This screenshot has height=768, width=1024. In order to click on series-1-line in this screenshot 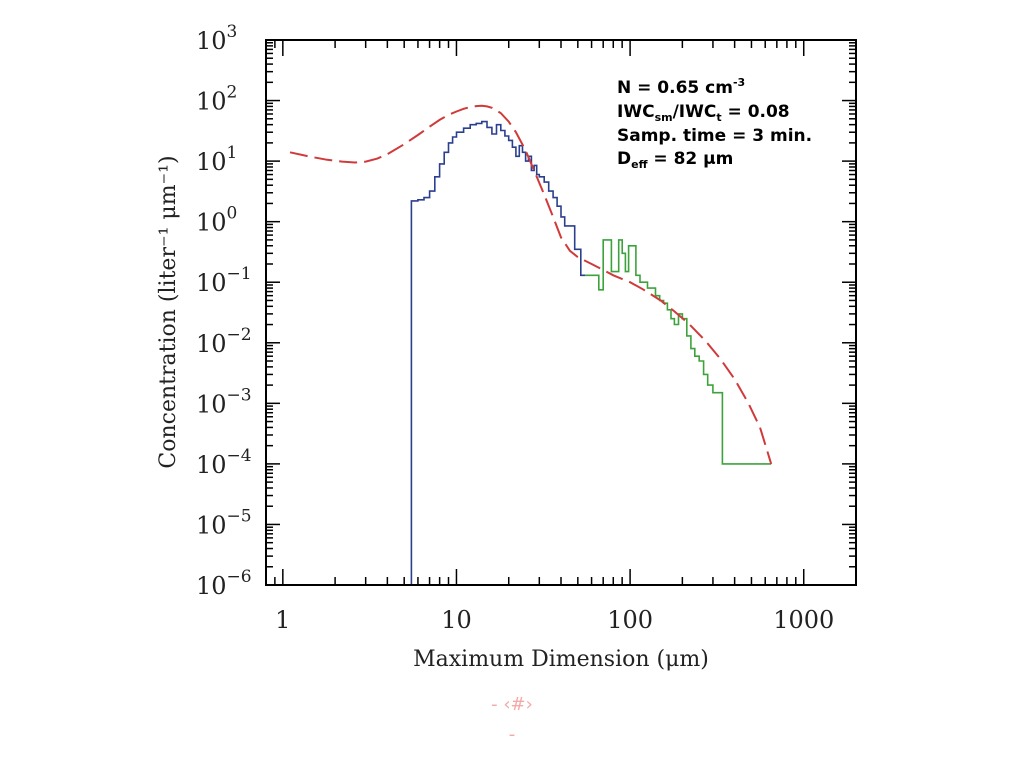, I will do `click(678, 352)`.